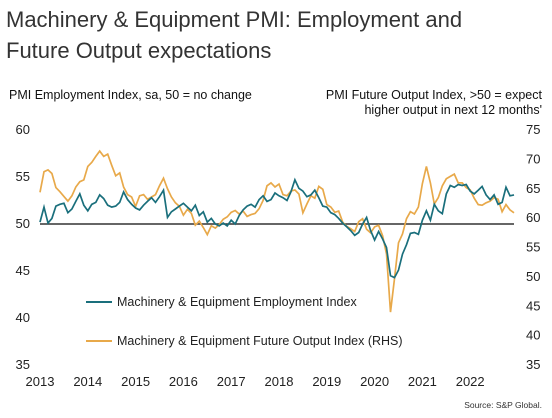  Describe the element at coordinates (23, 176) in the screenshot. I see `left-tick-label: 55` at that location.